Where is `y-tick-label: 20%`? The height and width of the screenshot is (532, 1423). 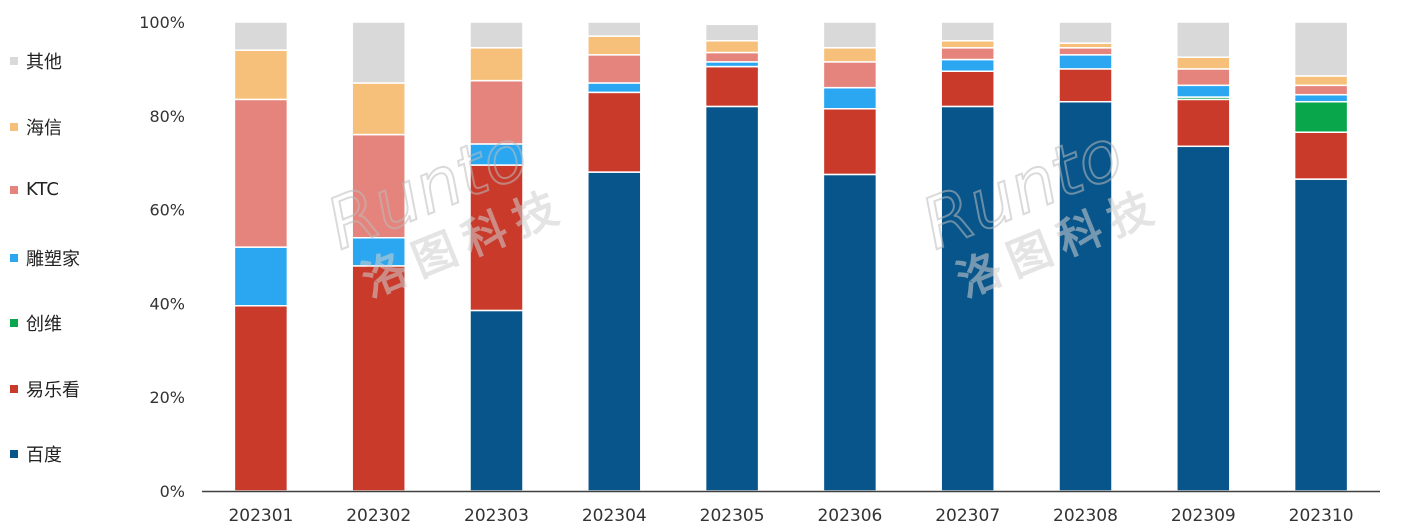
y-tick-label: 20% is located at coordinates (167, 397).